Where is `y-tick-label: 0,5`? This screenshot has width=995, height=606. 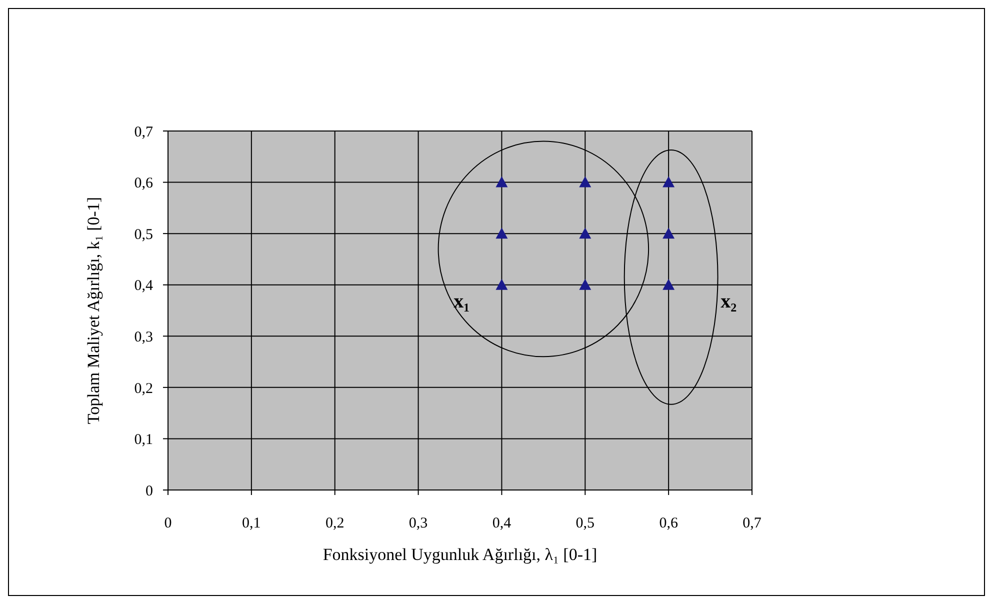 y-tick-label: 0,5 is located at coordinates (143, 234).